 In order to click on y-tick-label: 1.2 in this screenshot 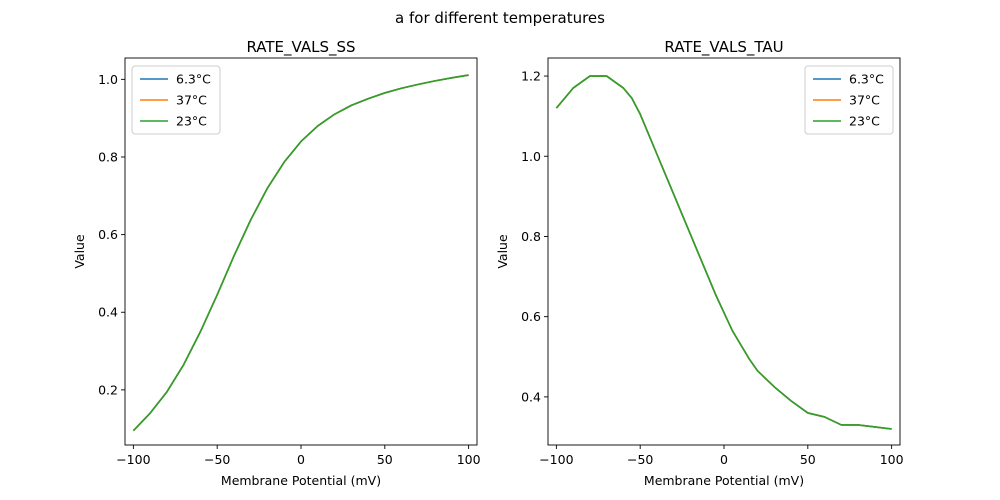, I will do `click(531, 76)`.